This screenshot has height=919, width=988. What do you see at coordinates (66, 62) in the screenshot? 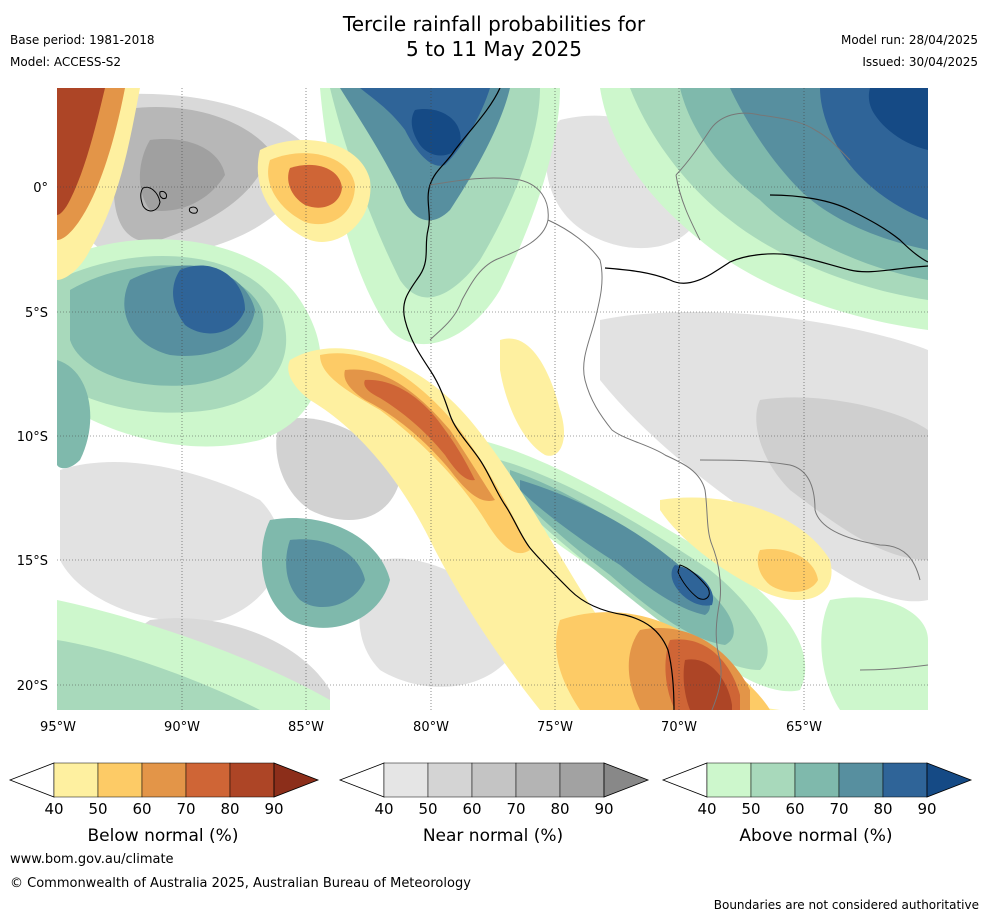
I see `model-name: Model: ACCESS-S2` at bounding box center [66, 62].